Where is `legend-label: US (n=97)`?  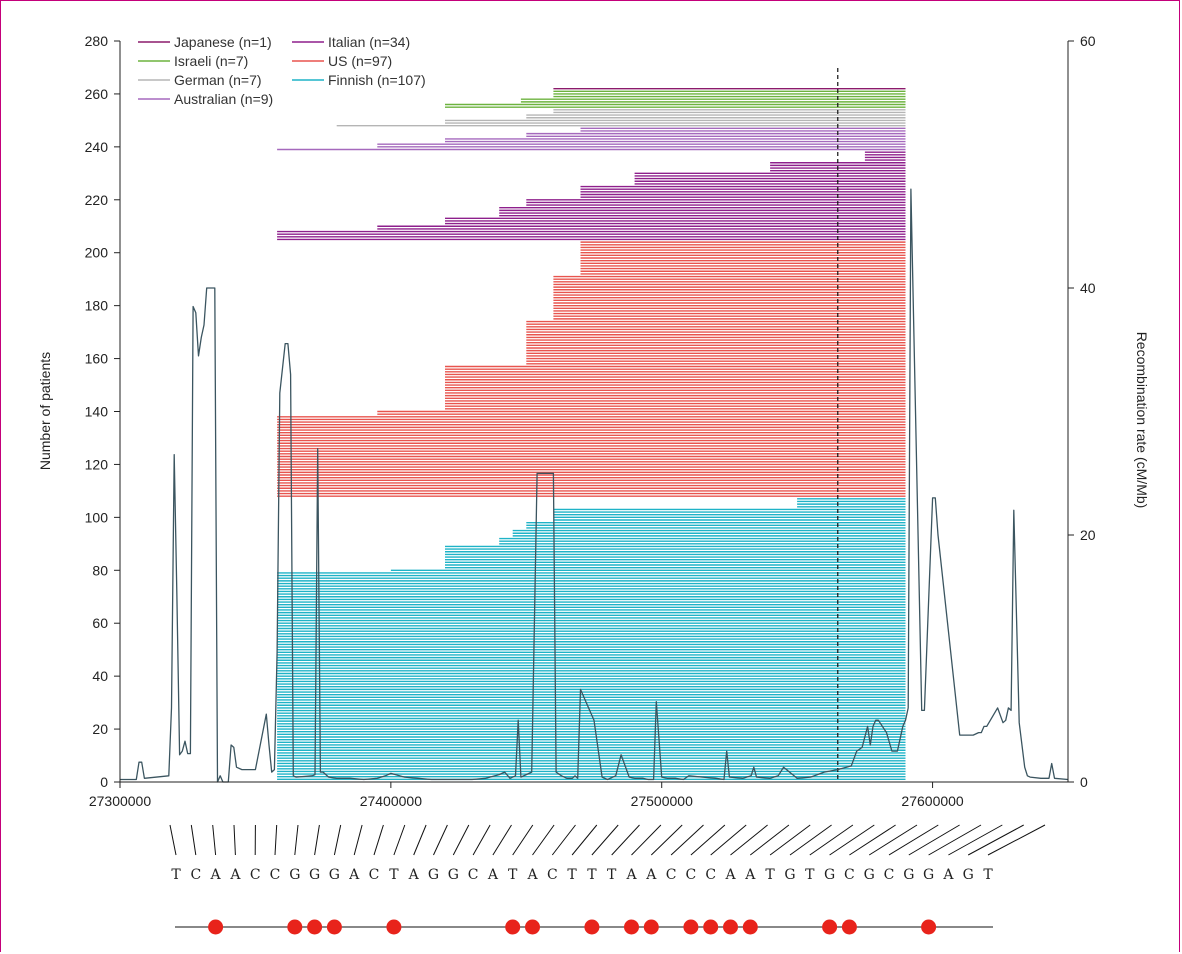
legend-label: US (n=97) is located at coordinates (360, 61).